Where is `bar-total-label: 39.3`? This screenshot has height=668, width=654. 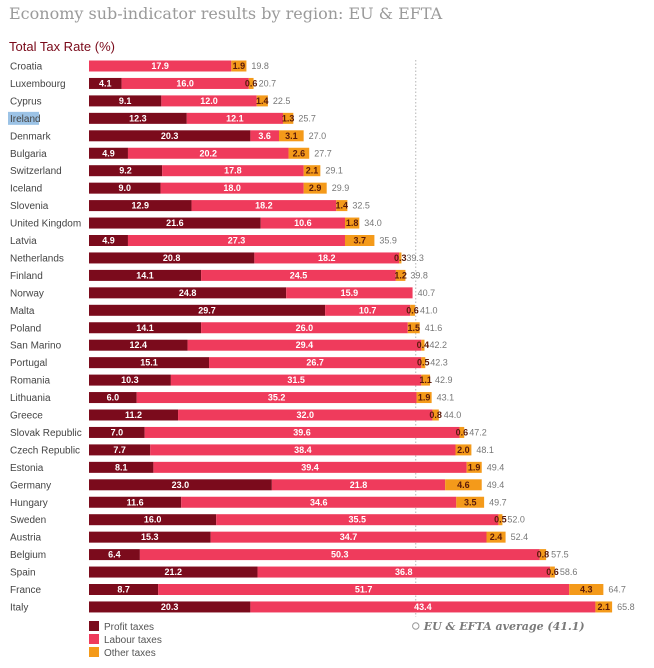
bar-total-label: 39.3 is located at coordinates (415, 258).